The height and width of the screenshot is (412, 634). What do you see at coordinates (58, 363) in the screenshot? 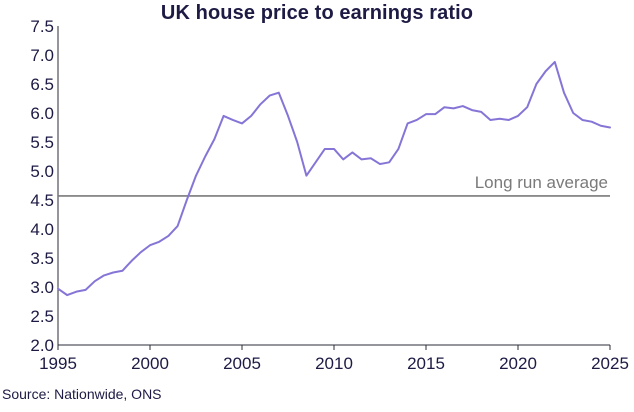
I see `x-tick-label: 1995` at bounding box center [58, 363].